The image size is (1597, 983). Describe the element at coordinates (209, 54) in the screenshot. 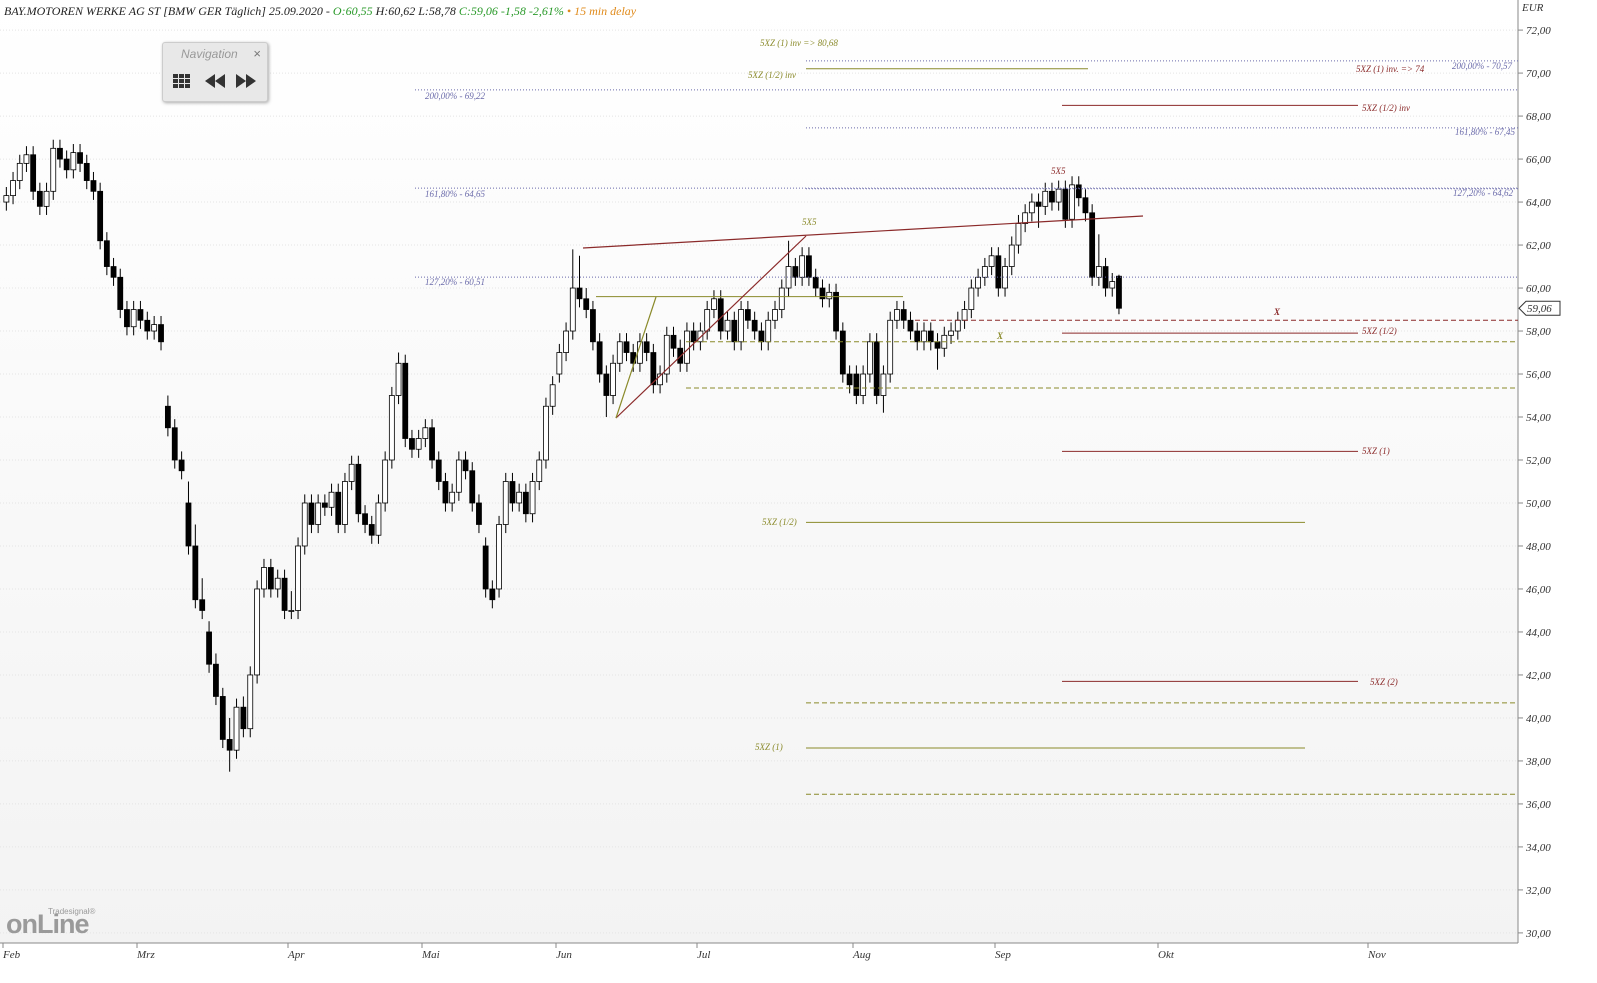

I see `navigation-title: Navigation` at that location.